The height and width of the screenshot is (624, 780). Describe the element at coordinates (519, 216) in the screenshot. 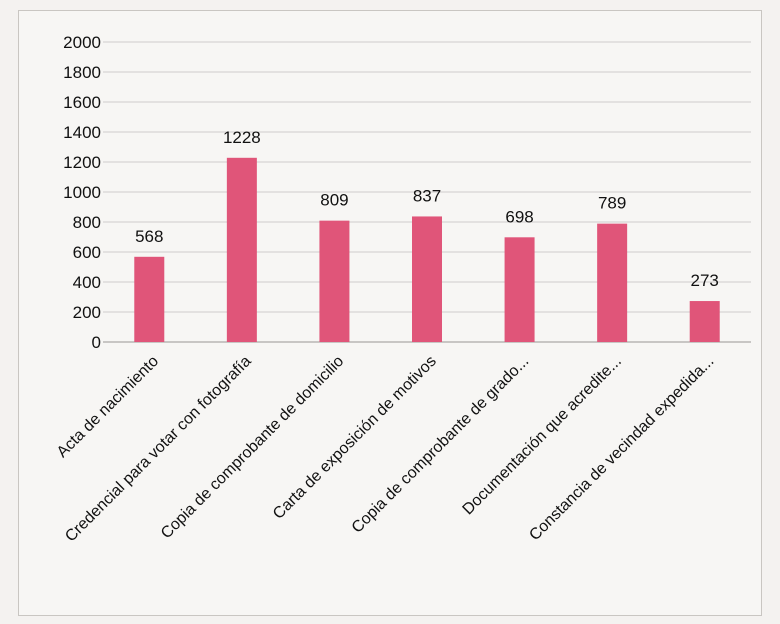

I see `data-label: 698` at that location.